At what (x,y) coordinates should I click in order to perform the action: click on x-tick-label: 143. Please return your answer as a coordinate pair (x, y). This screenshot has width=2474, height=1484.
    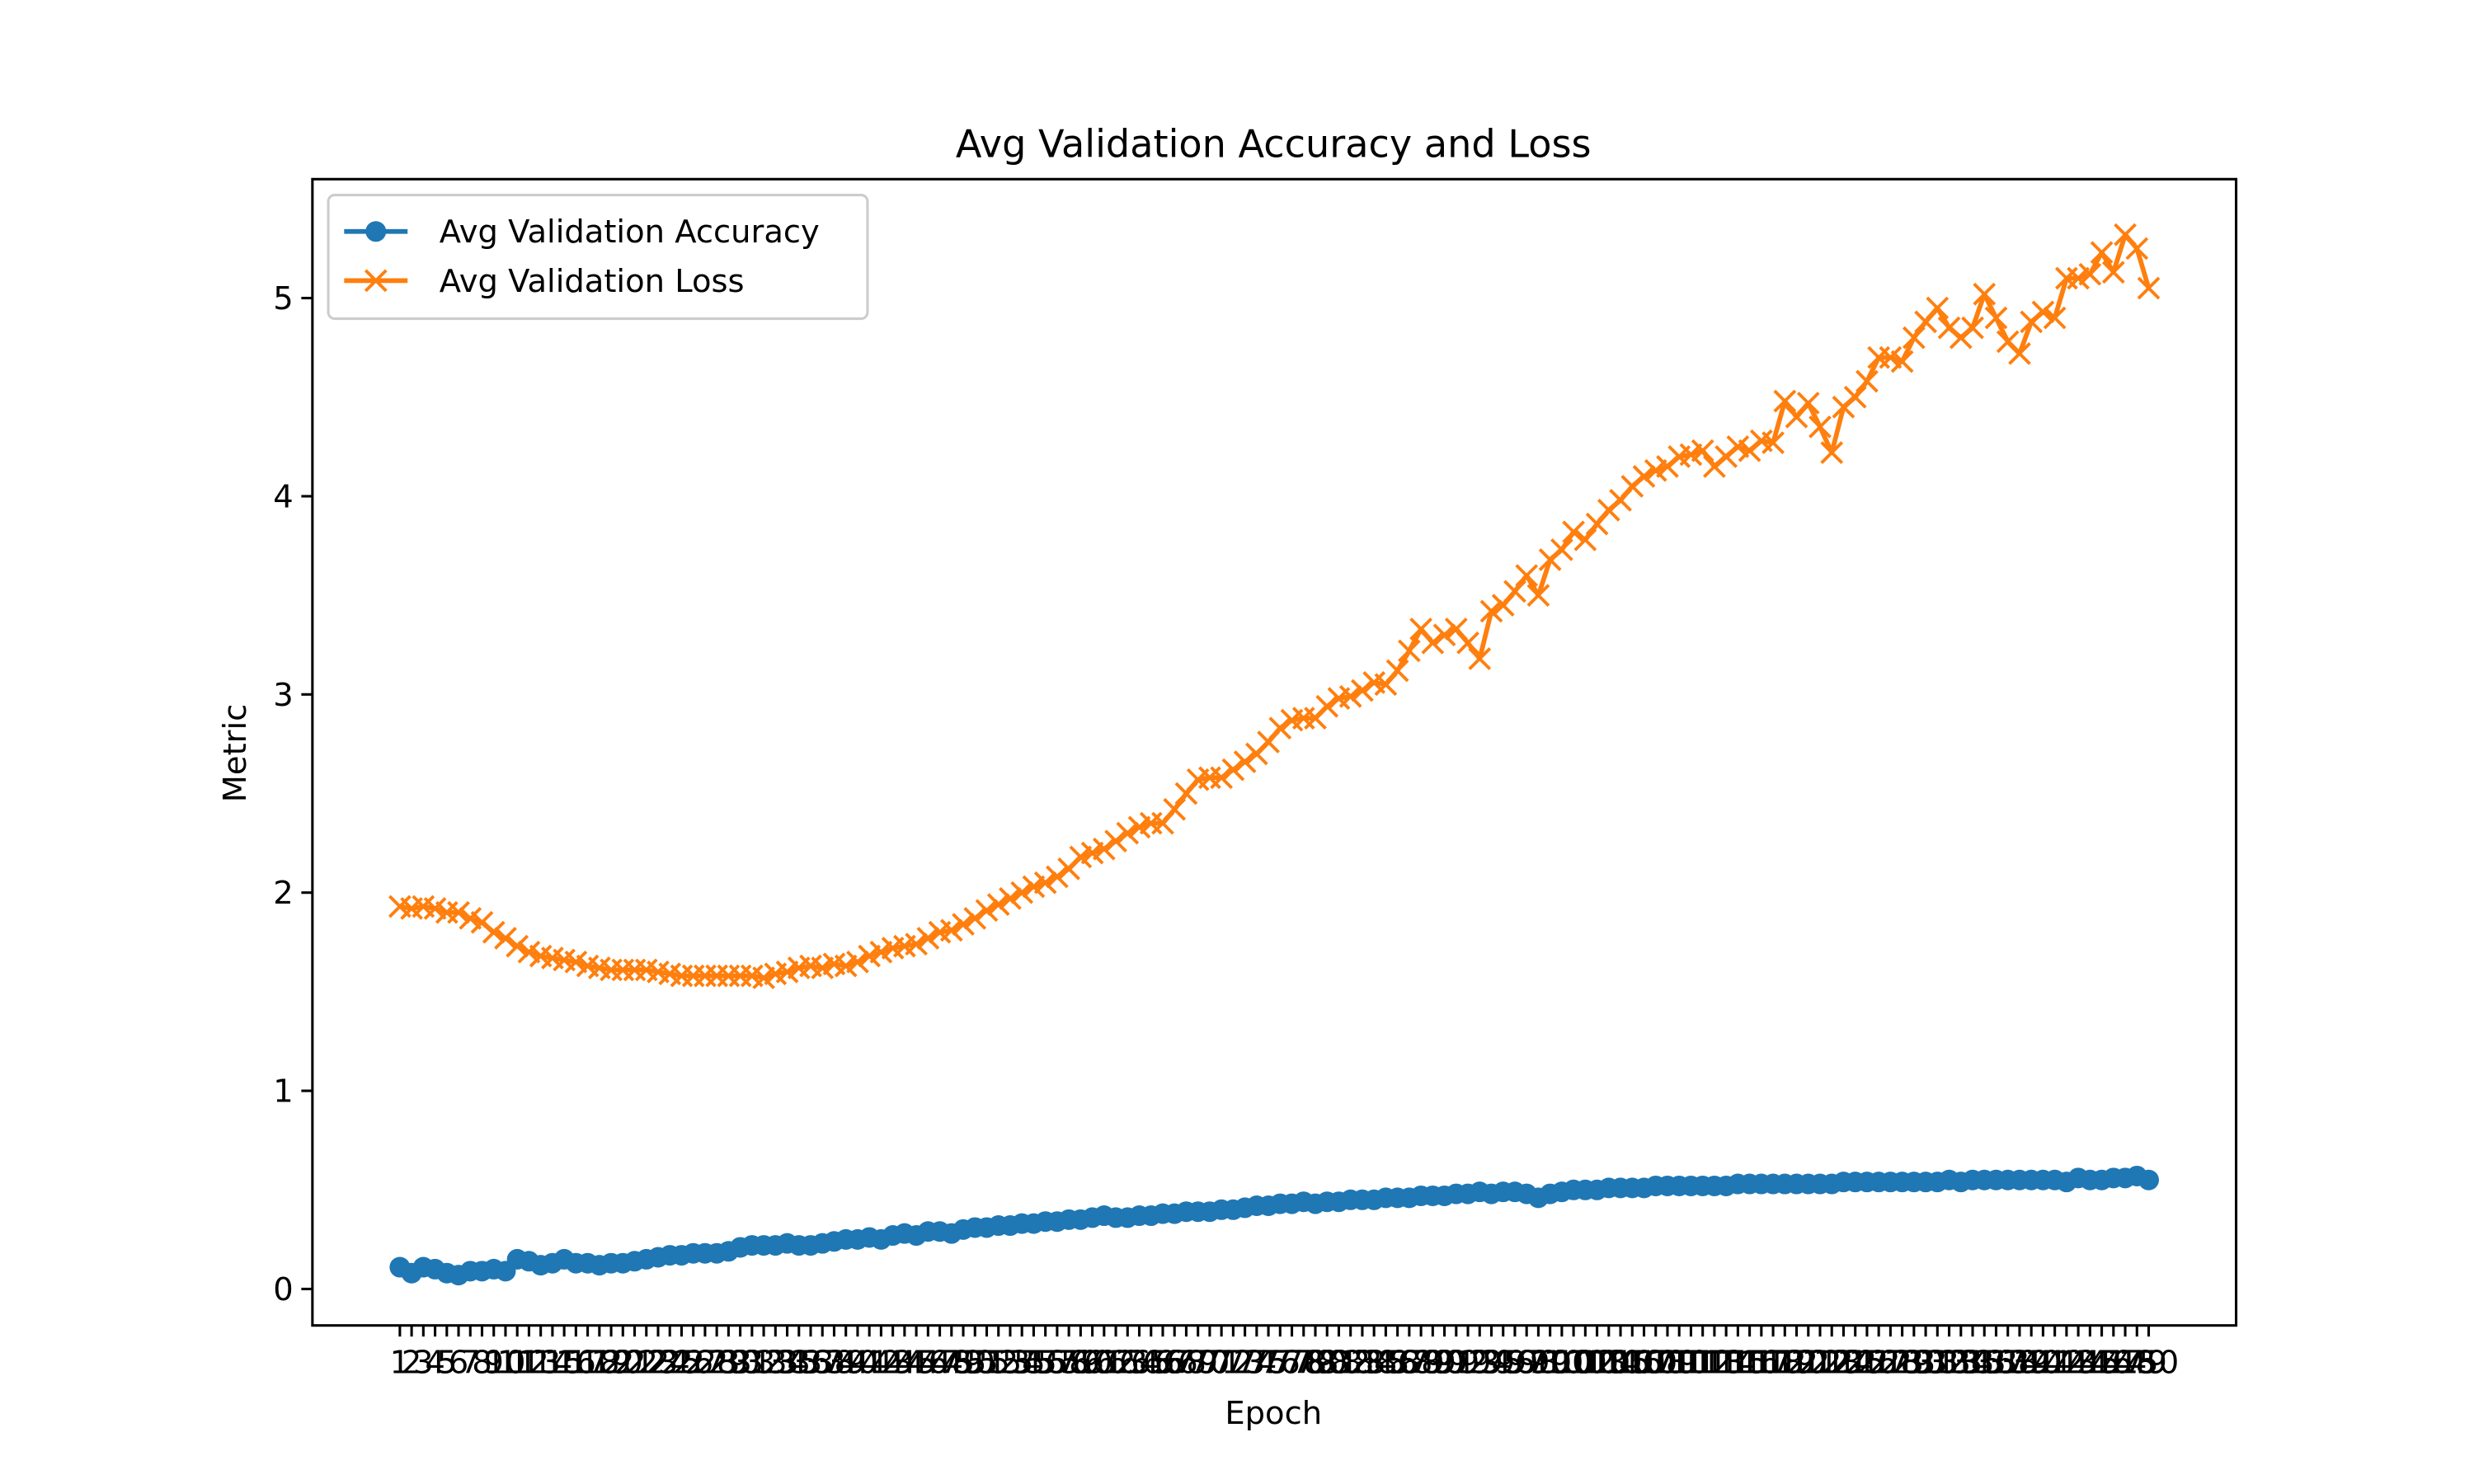
    Looking at the image, I should click on (2066, 1362).